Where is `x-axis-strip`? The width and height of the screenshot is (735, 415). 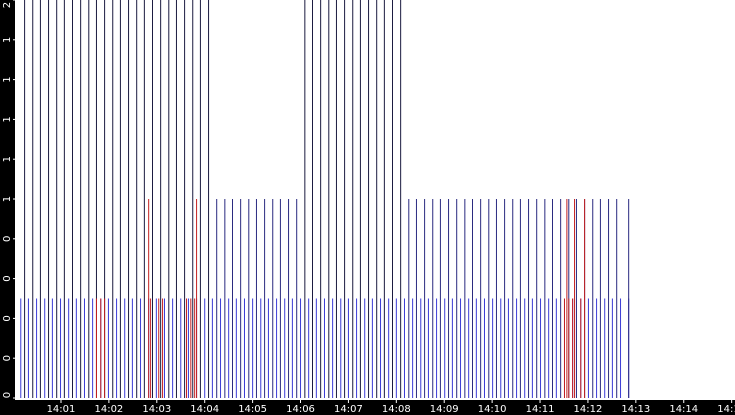
x-axis-strip is located at coordinates (367, 407).